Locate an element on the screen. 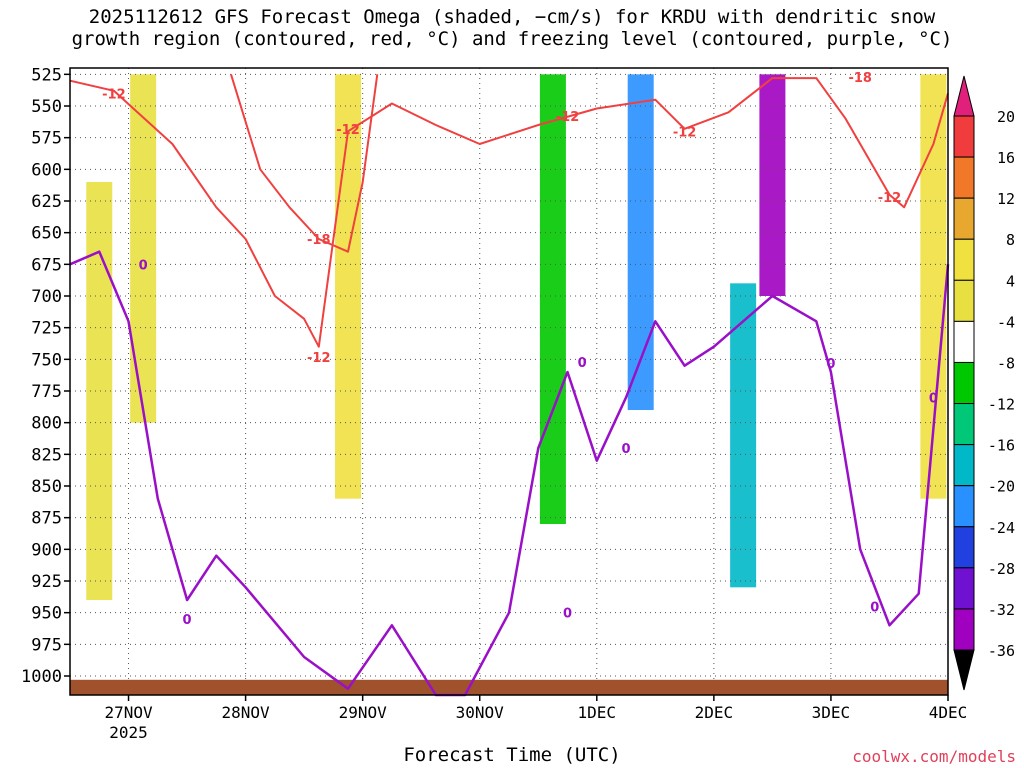  colorbar-label: 12 is located at coordinates (1006, 199).